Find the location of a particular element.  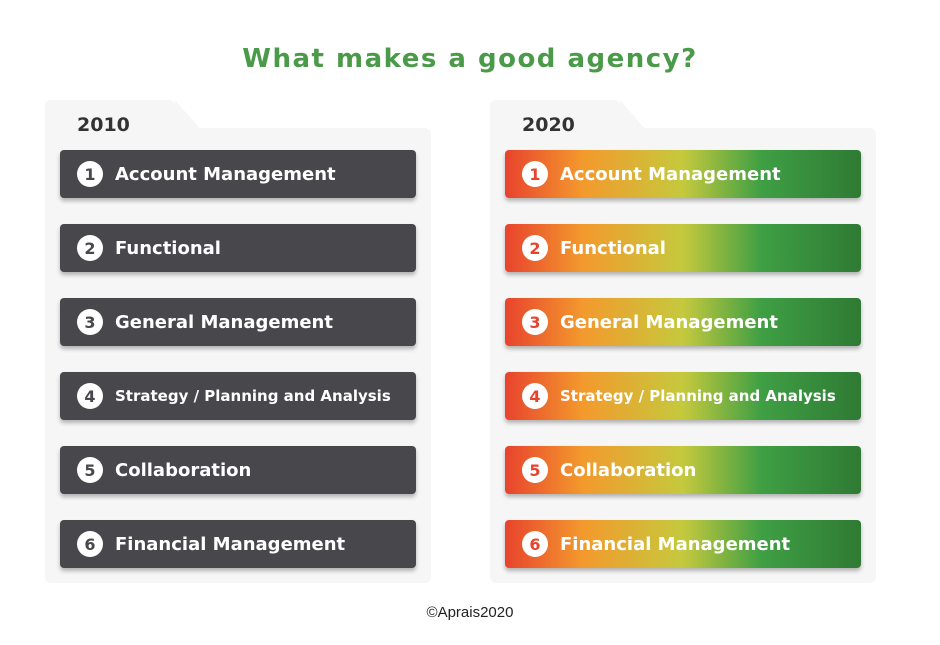

year-label: 2010 is located at coordinates (103, 125).